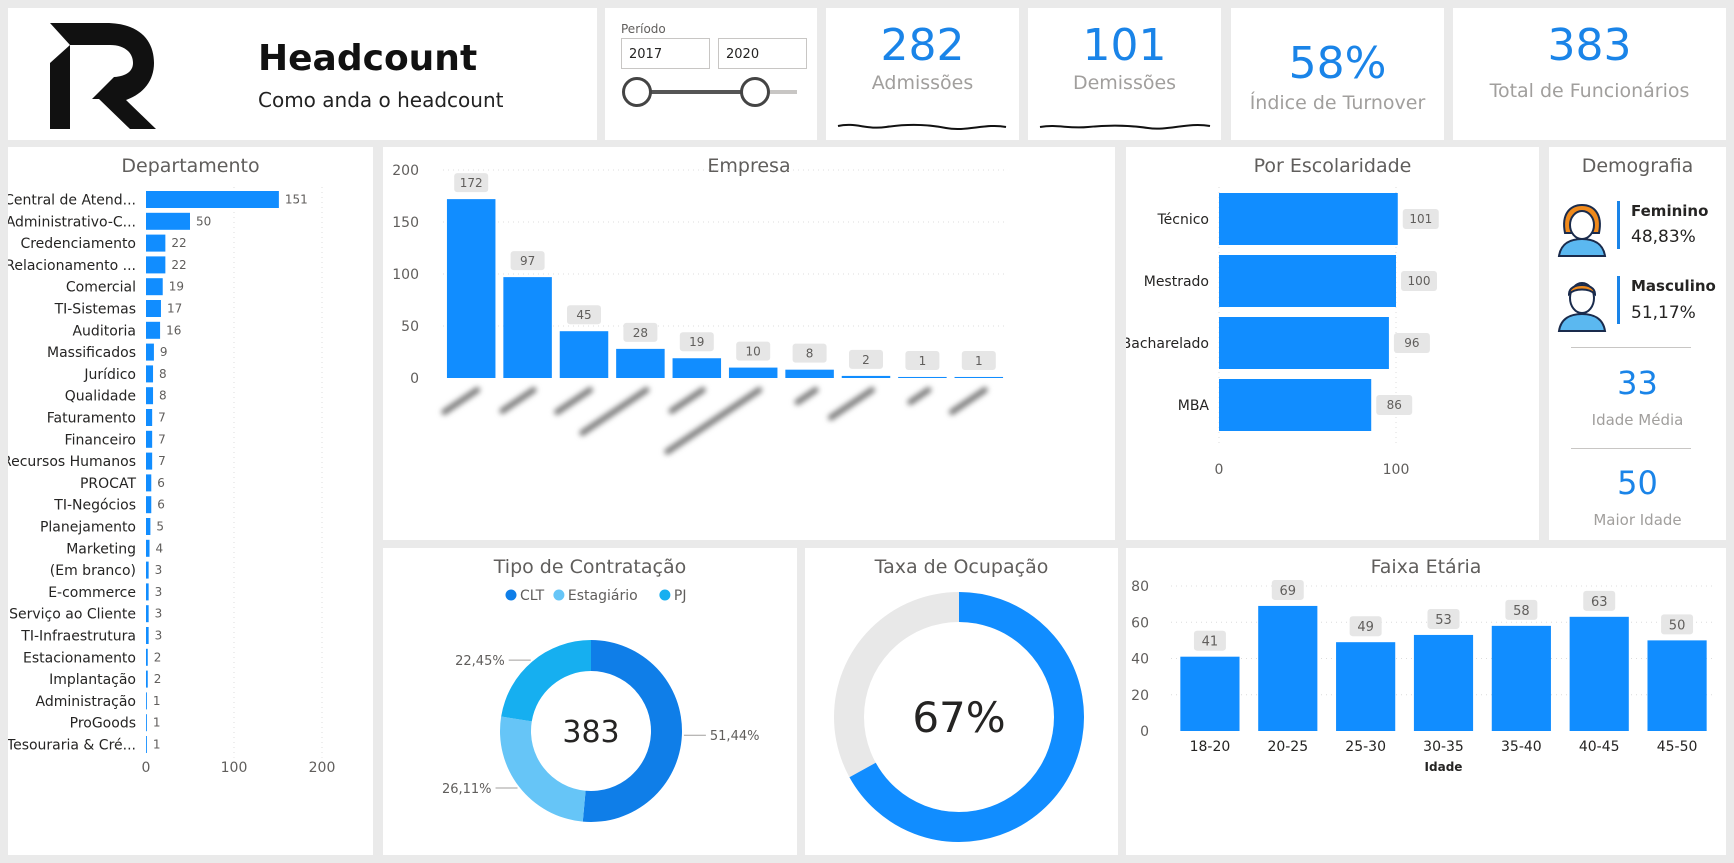 Image resolution: width=1734 pixels, height=863 pixels. Describe the element at coordinates (680, 596) in the screenshot. I see `legend-label: PJ` at that location.